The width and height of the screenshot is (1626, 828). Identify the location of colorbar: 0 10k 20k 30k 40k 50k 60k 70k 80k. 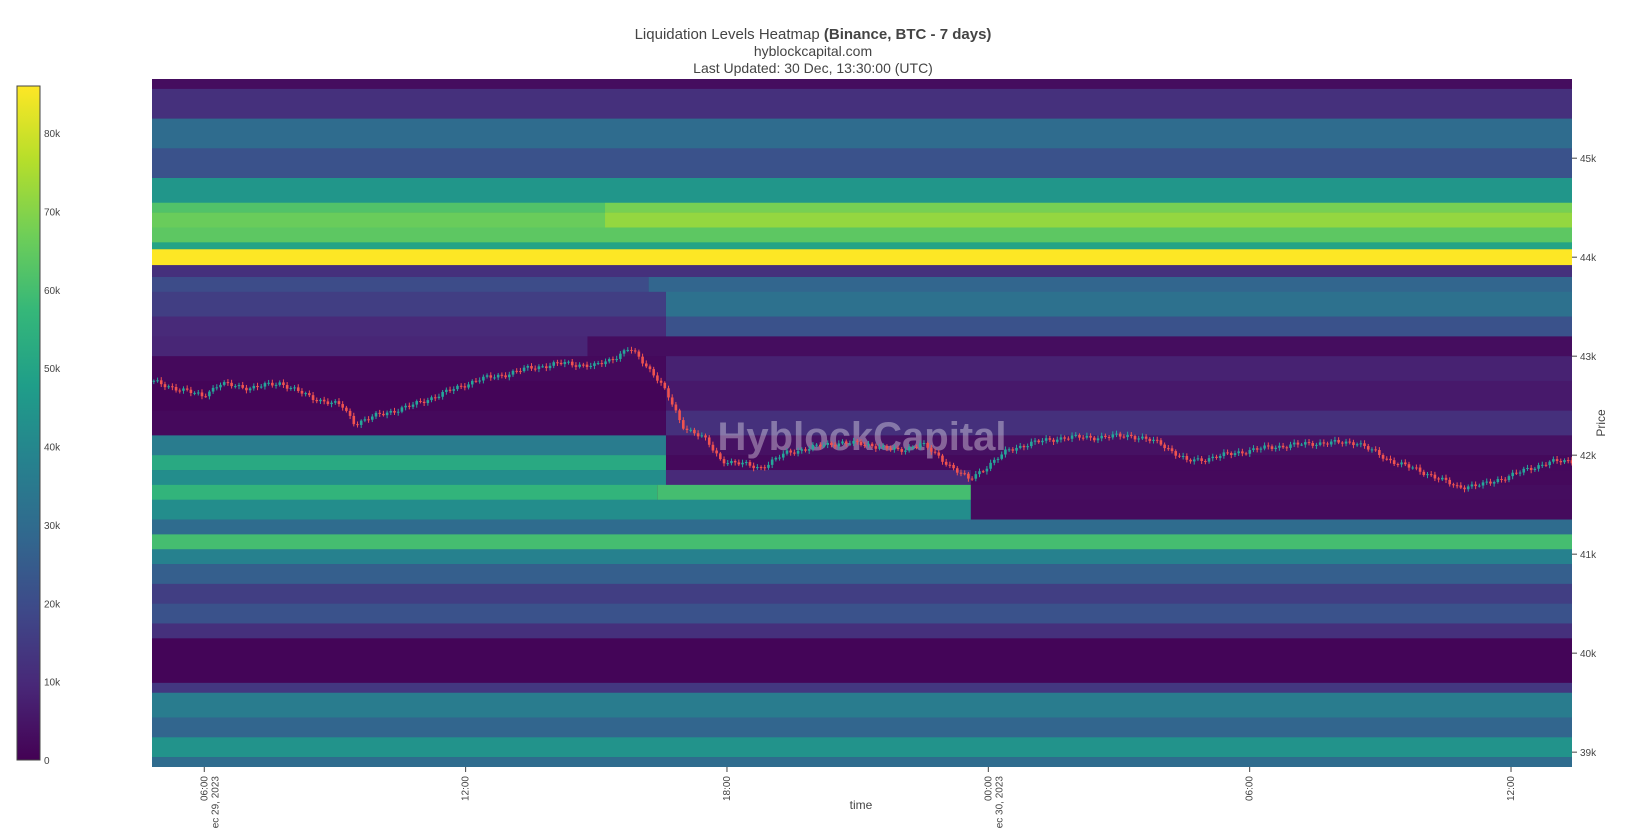
(38, 426).